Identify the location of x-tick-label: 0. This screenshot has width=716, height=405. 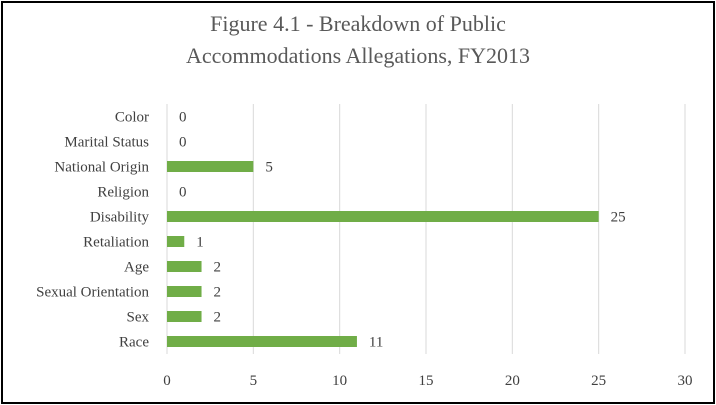
(167, 381).